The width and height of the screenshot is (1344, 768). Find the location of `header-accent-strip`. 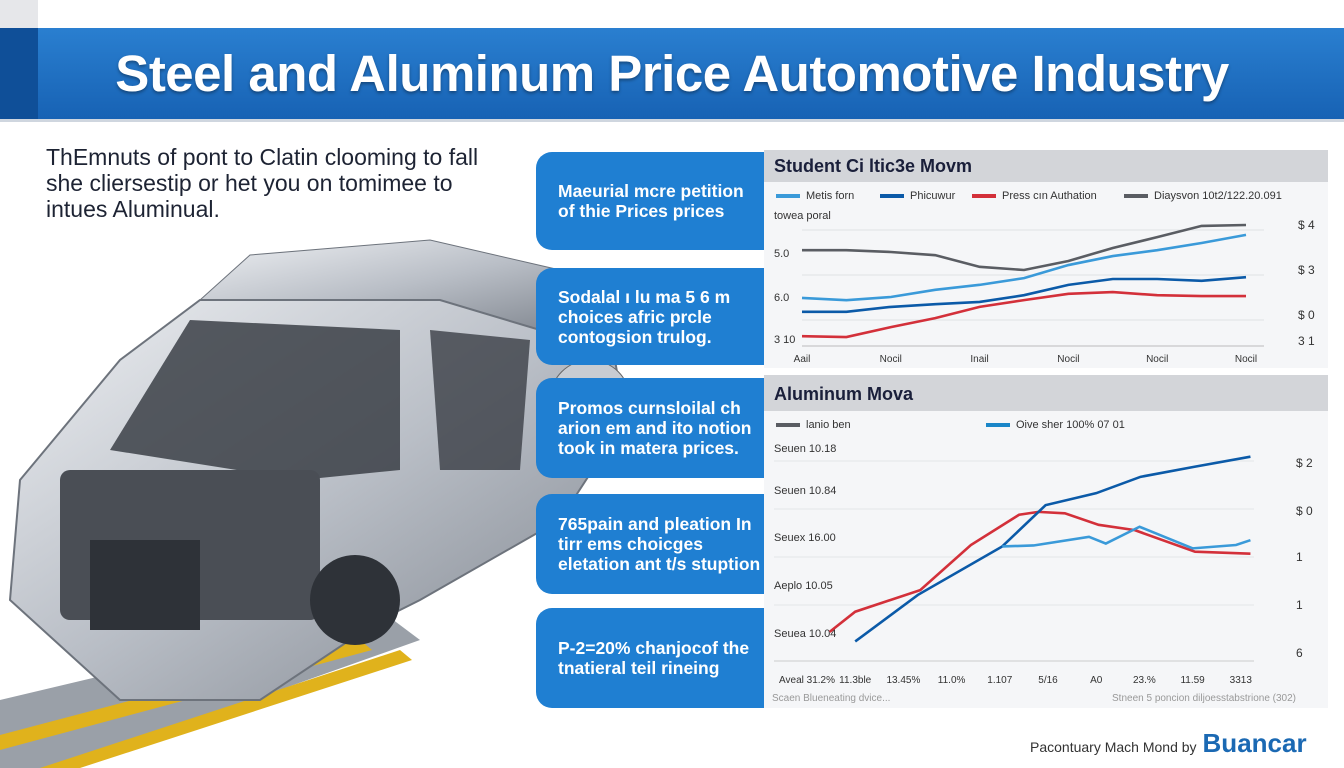

header-accent-strip is located at coordinates (19, 73).